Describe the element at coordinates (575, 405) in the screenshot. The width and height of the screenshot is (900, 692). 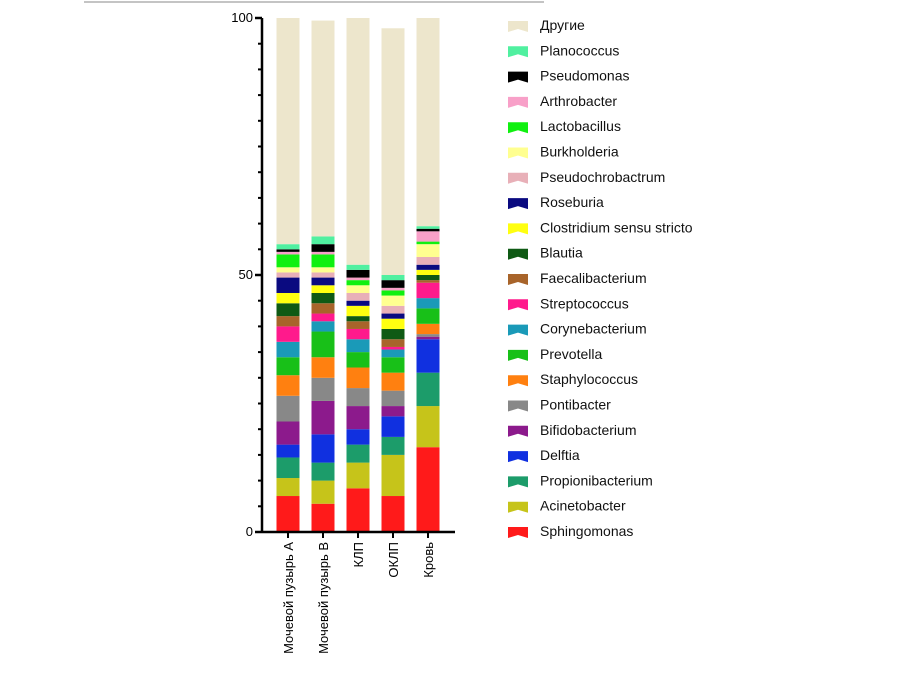
I see `legend-label-pontibacter: Pontibacter` at that location.